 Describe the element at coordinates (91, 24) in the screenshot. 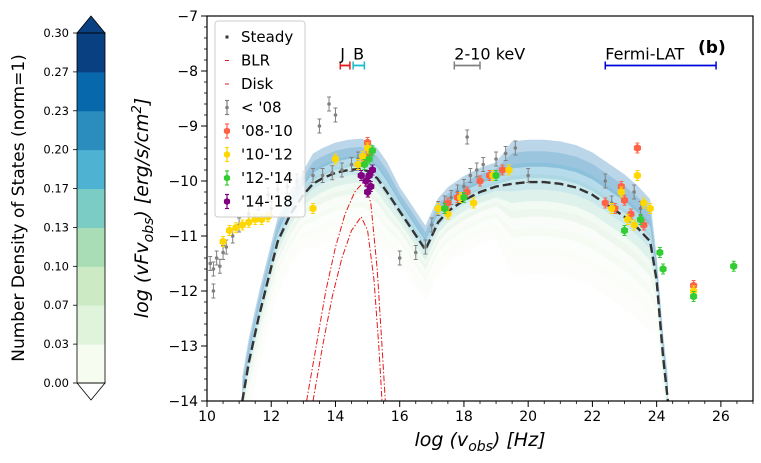

I see `colorbar-extend-top` at that location.